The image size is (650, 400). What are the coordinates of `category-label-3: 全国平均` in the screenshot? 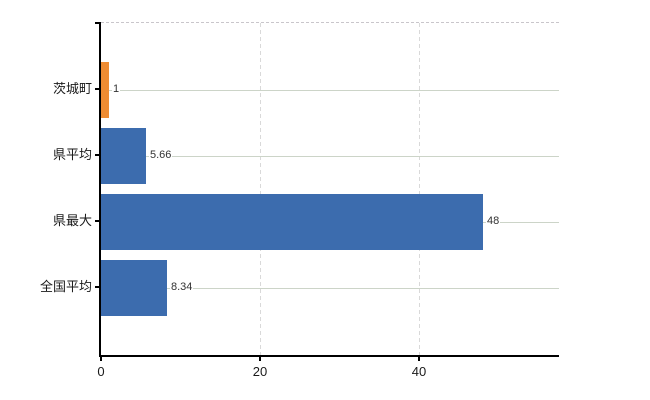 It's located at (65, 286).